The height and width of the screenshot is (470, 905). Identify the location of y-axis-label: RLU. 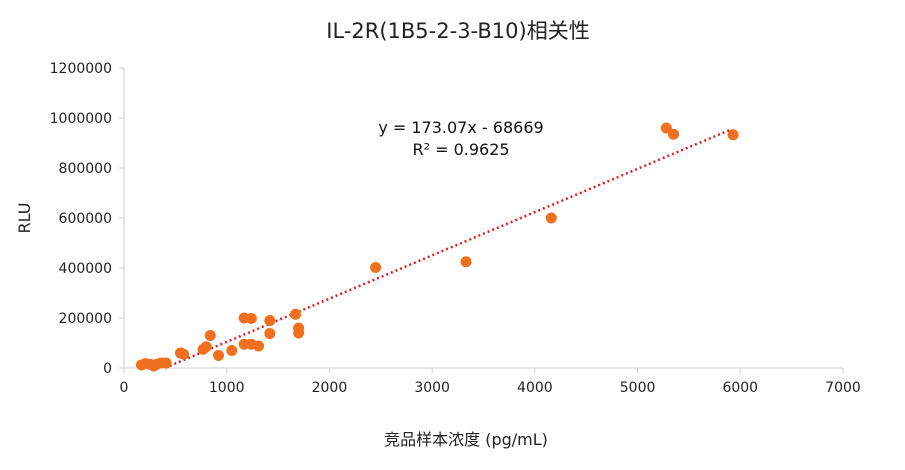
(24, 218).